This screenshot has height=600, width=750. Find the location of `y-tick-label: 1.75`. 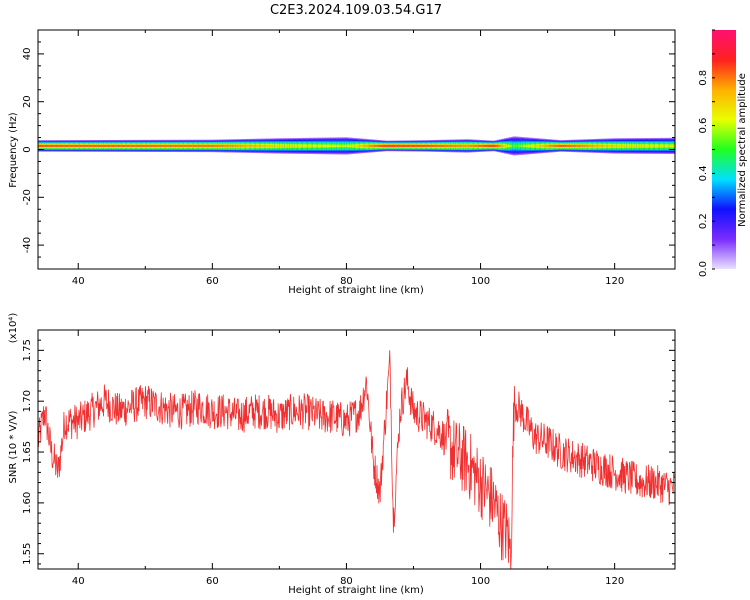

y-tick-label: 1.75 is located at coordinates (27, 350).